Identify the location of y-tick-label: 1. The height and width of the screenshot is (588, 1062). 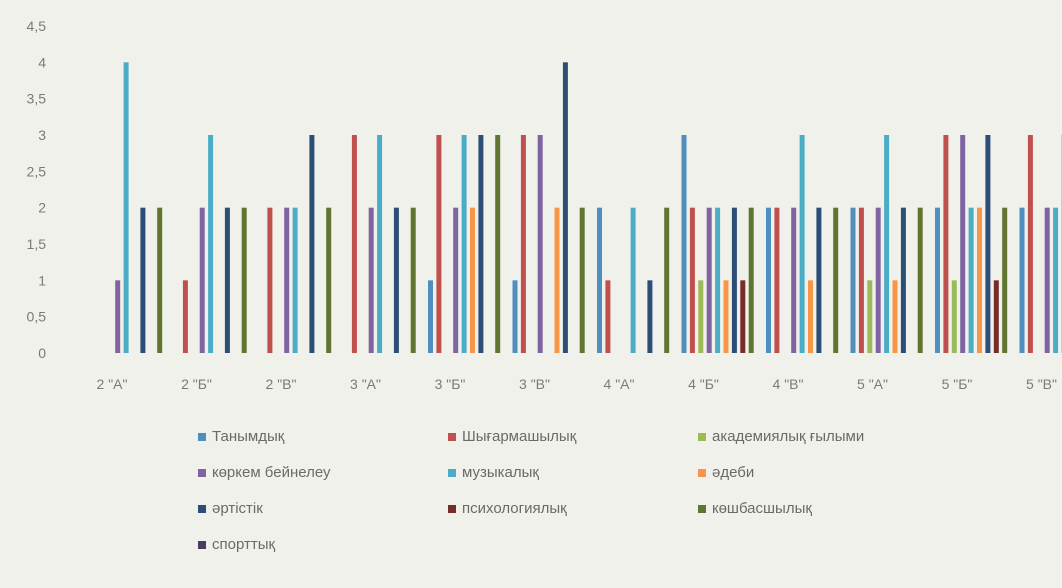
(42, 280).